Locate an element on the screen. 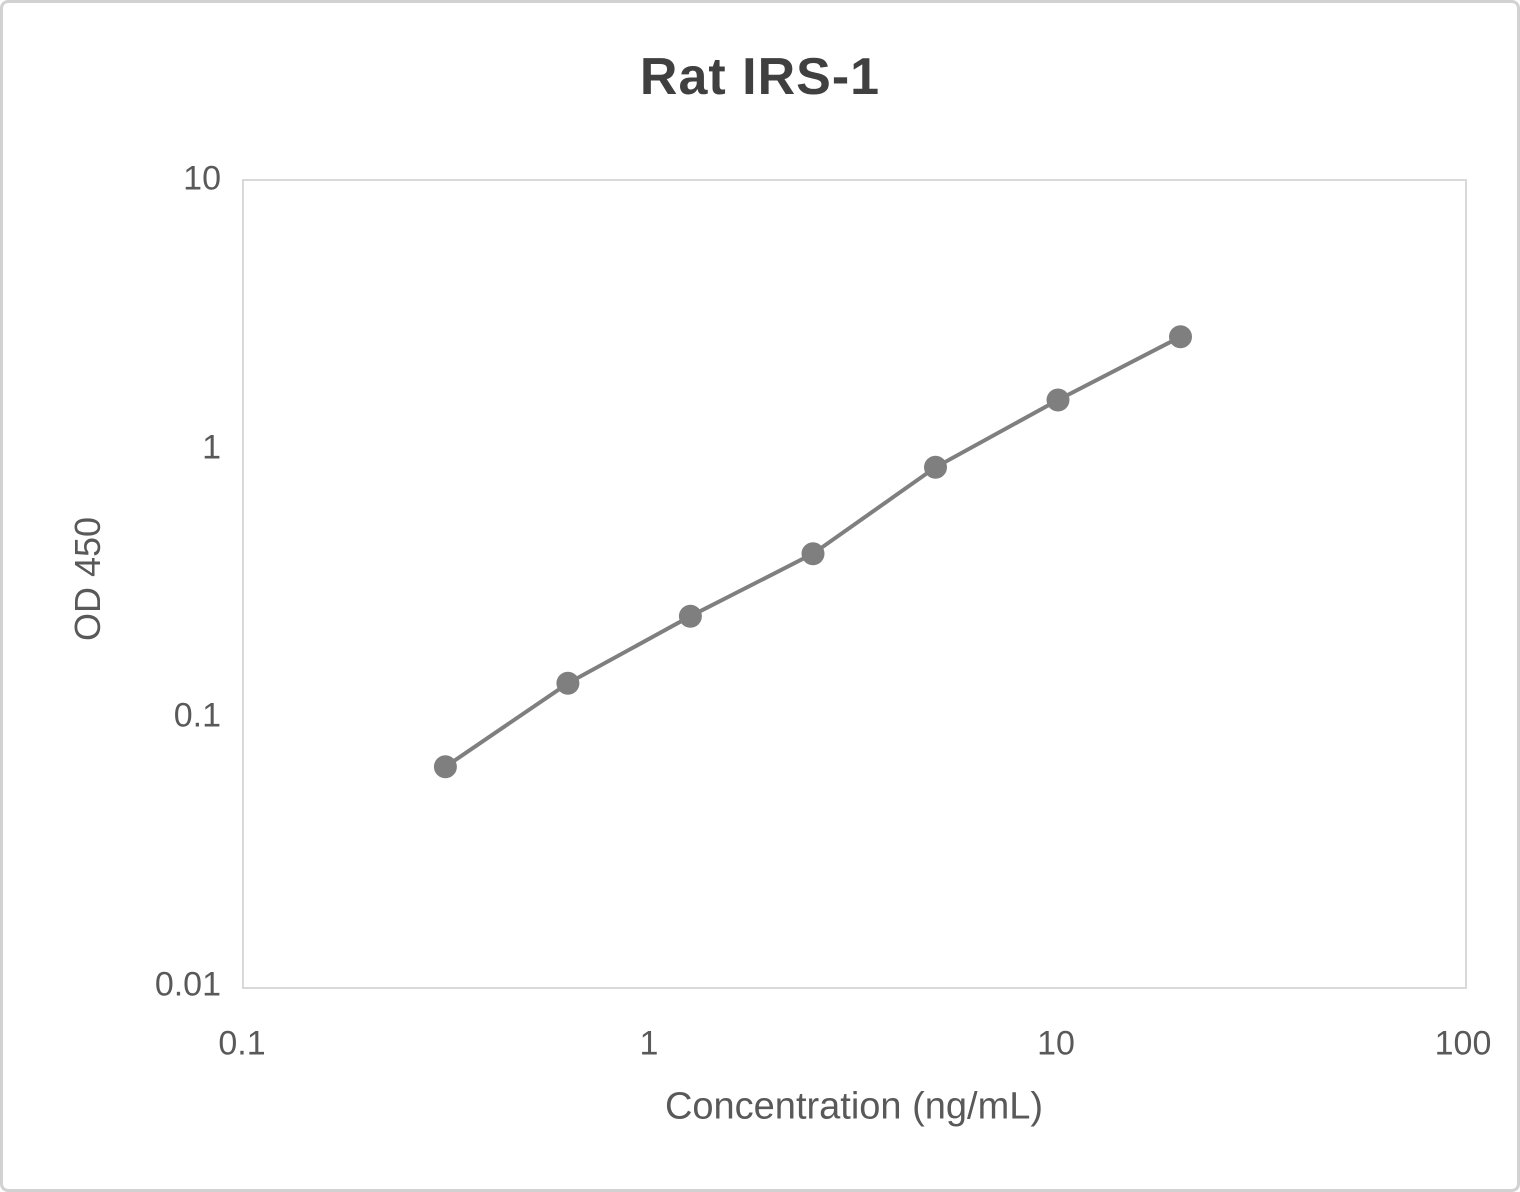 Image resolution: width=1520 pixels, height=1192 pixels. x-tick-label: 100 is located at coordinates (1463, 1043).